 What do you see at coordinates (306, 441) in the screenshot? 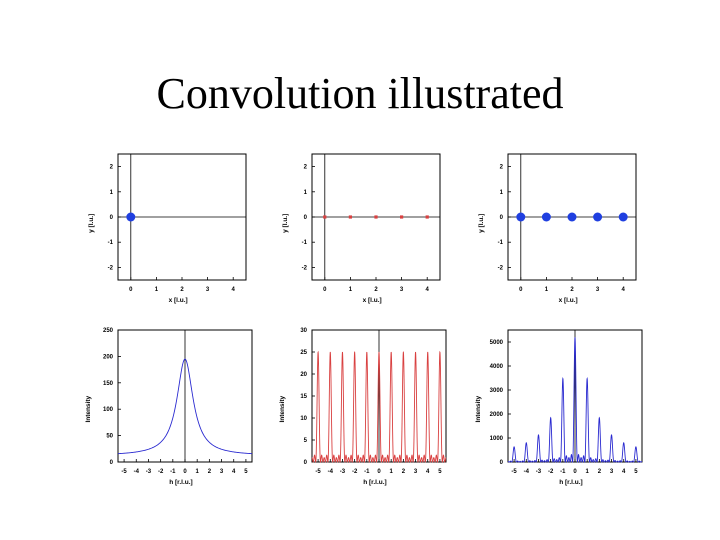
I see `y-tick-label: 5` at bounding box center [306, 441].